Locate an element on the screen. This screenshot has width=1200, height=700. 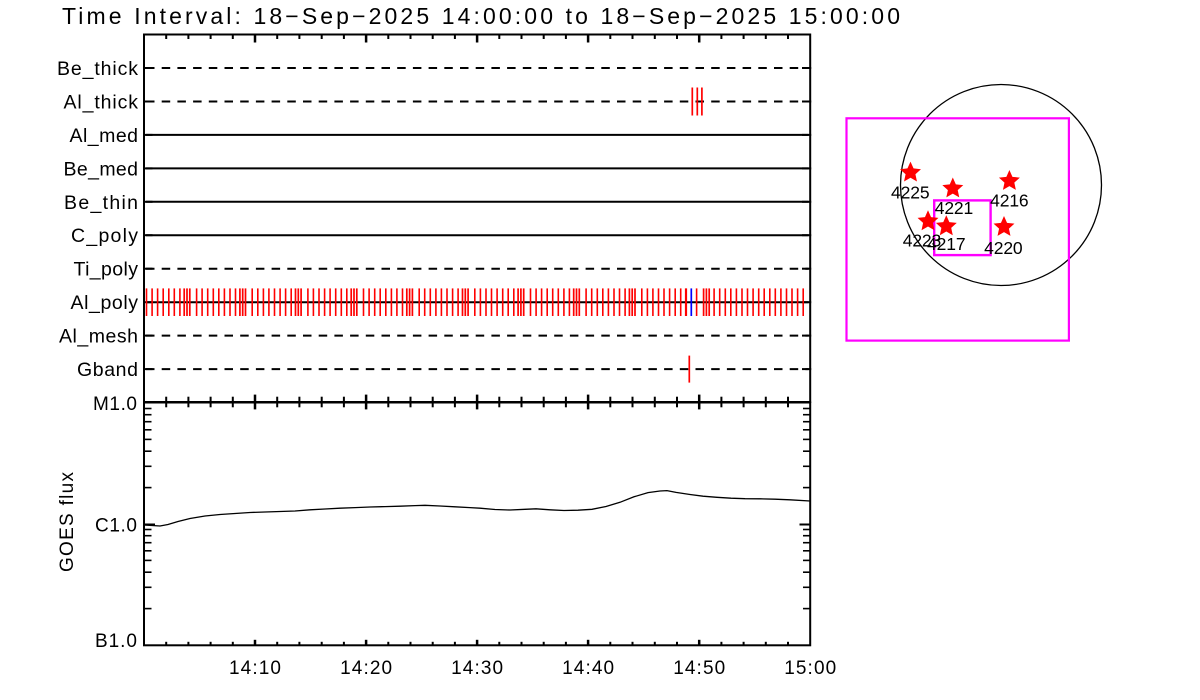
svg-text: 4217 is located at coordinates (946, 244).